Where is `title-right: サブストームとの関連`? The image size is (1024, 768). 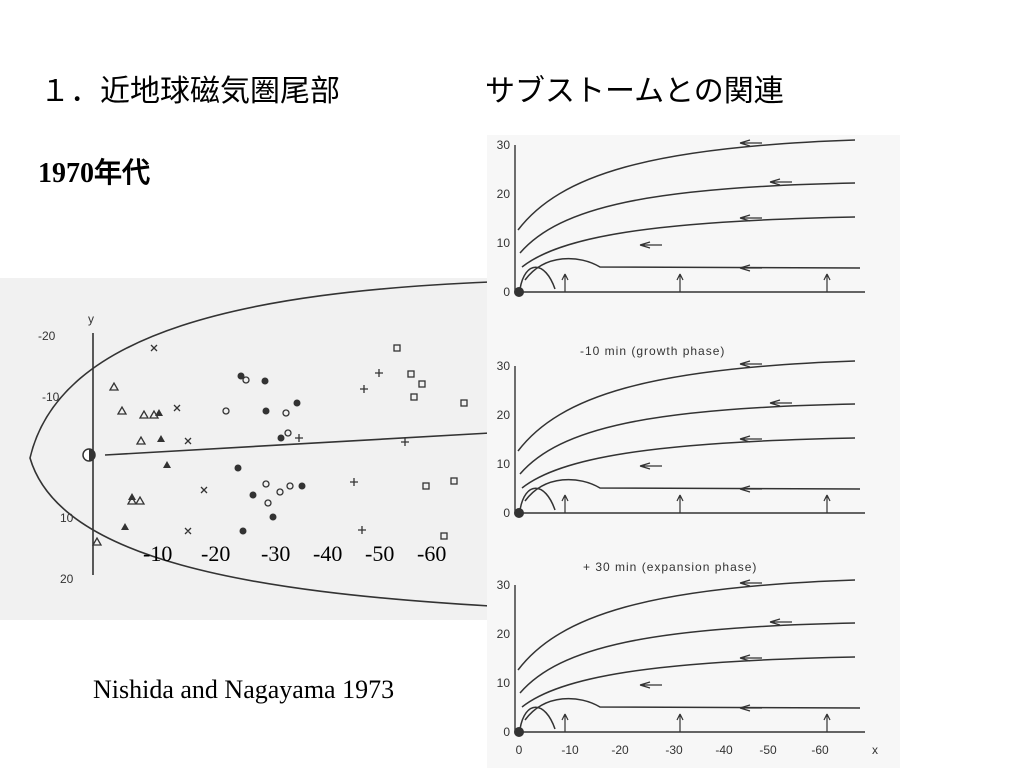 title-right: サブストームとの関連 is located at coordinates (634, 91).